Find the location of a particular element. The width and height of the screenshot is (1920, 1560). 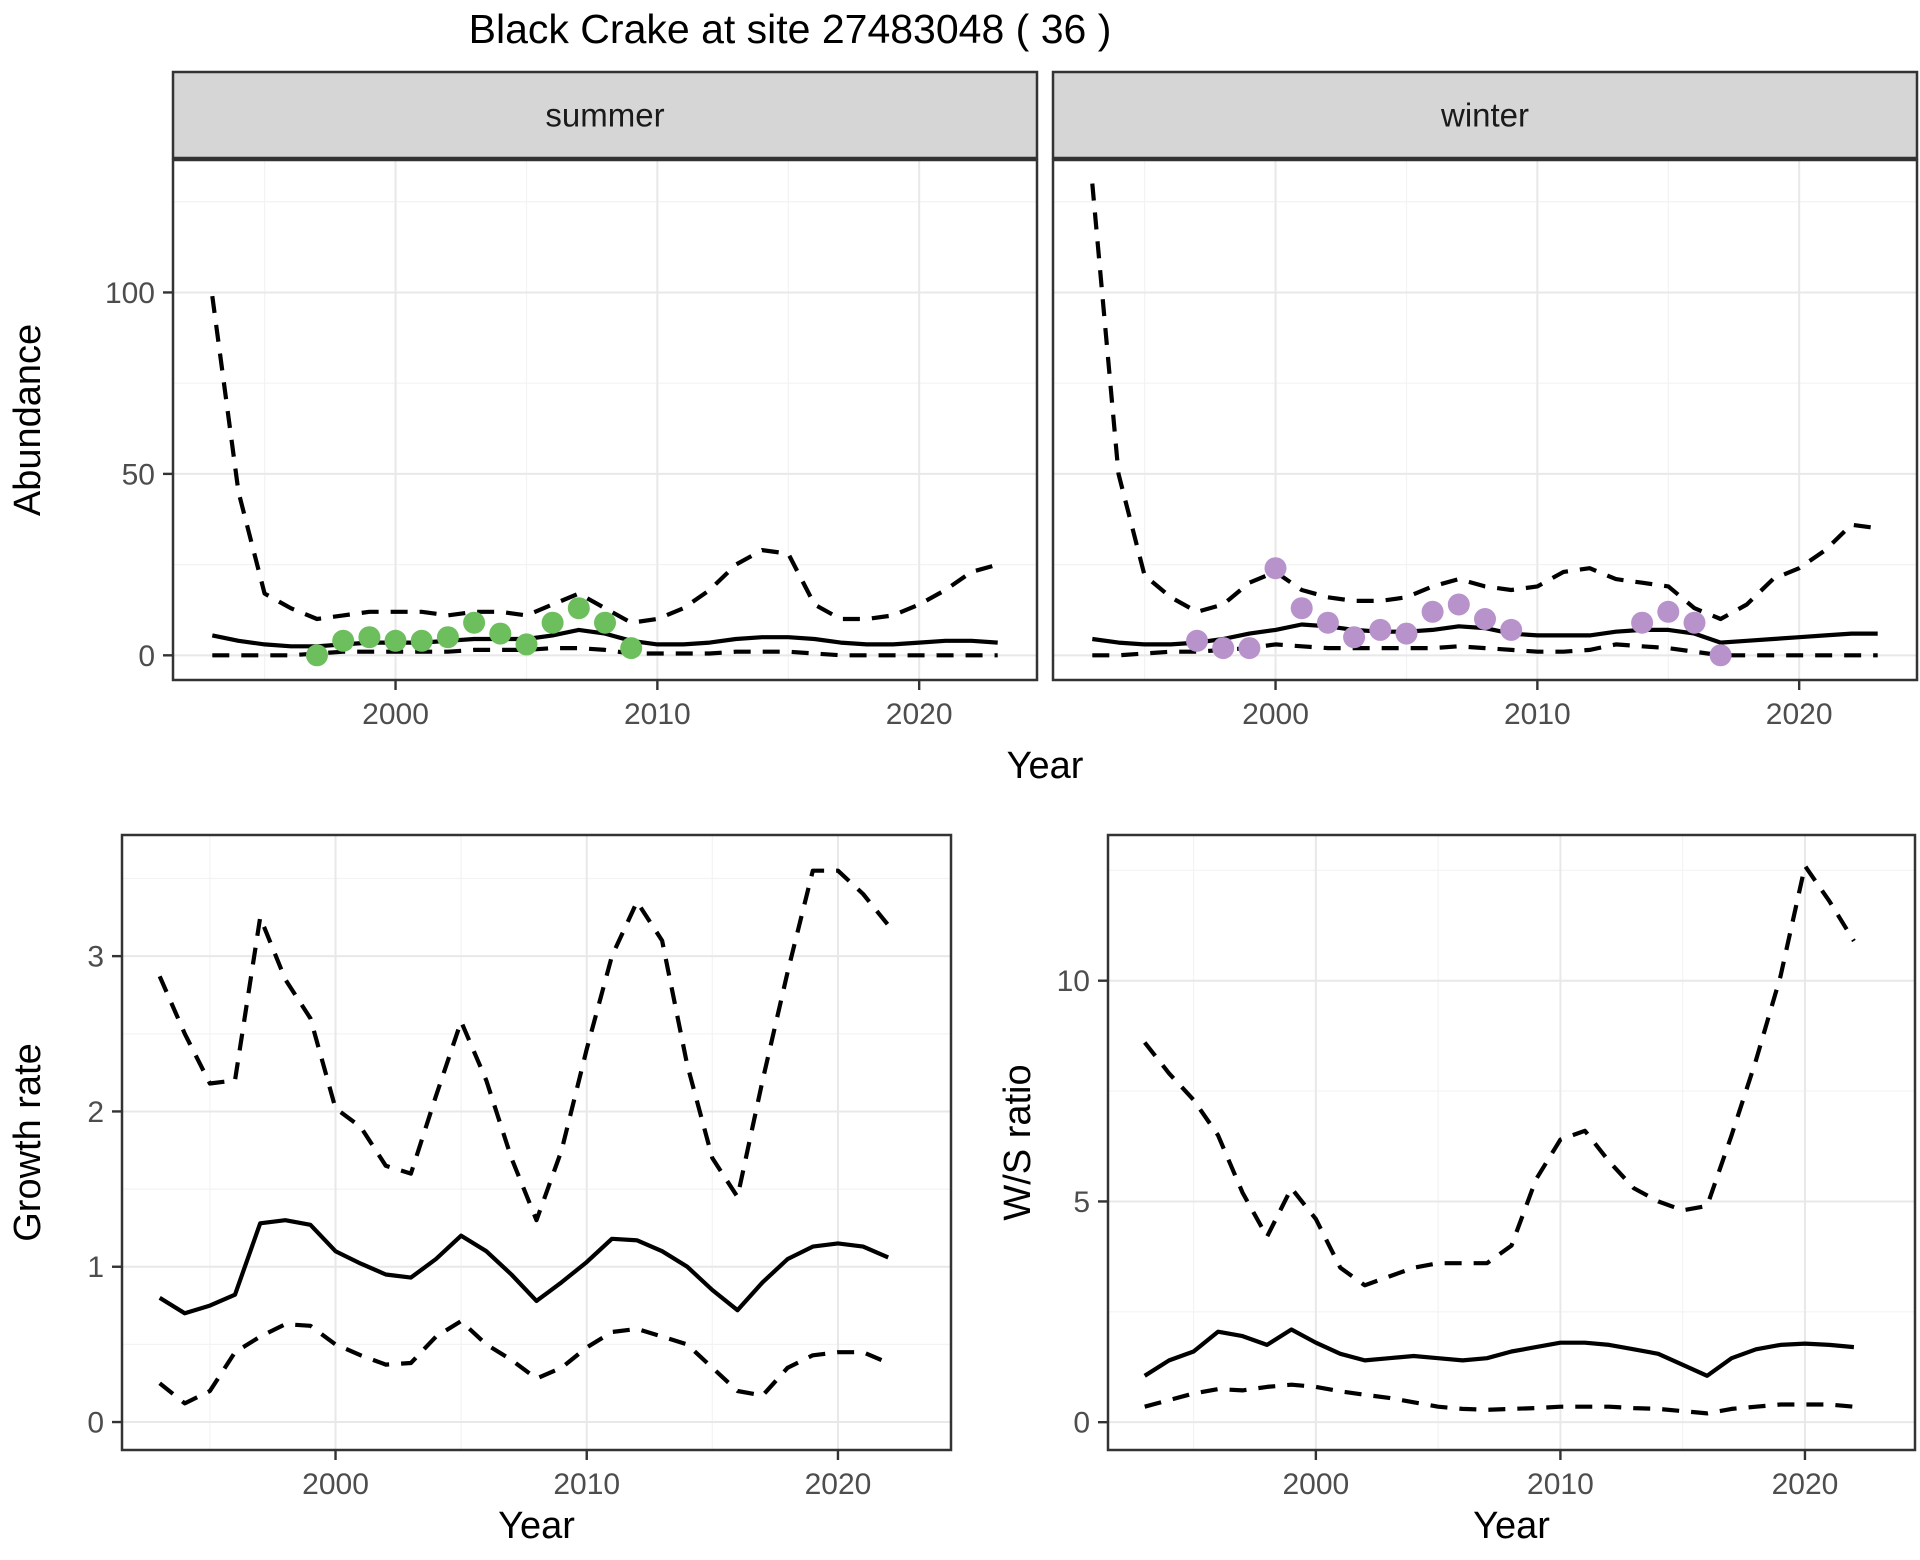

observed-counts-summer is located at coordinates (474, 632).